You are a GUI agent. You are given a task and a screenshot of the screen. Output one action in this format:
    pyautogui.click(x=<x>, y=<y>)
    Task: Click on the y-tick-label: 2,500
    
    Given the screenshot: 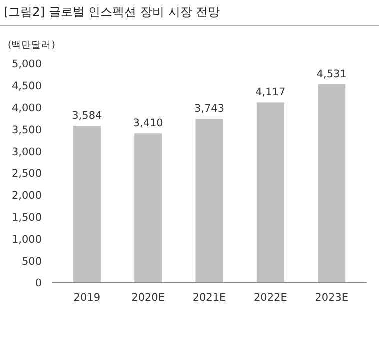 What is the action you would take?
    pyautogui.click(x=27, y=174)
    